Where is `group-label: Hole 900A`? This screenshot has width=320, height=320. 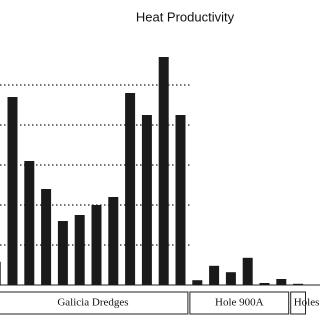 group-label: Hole 900A is located at coordinates (239, 303).